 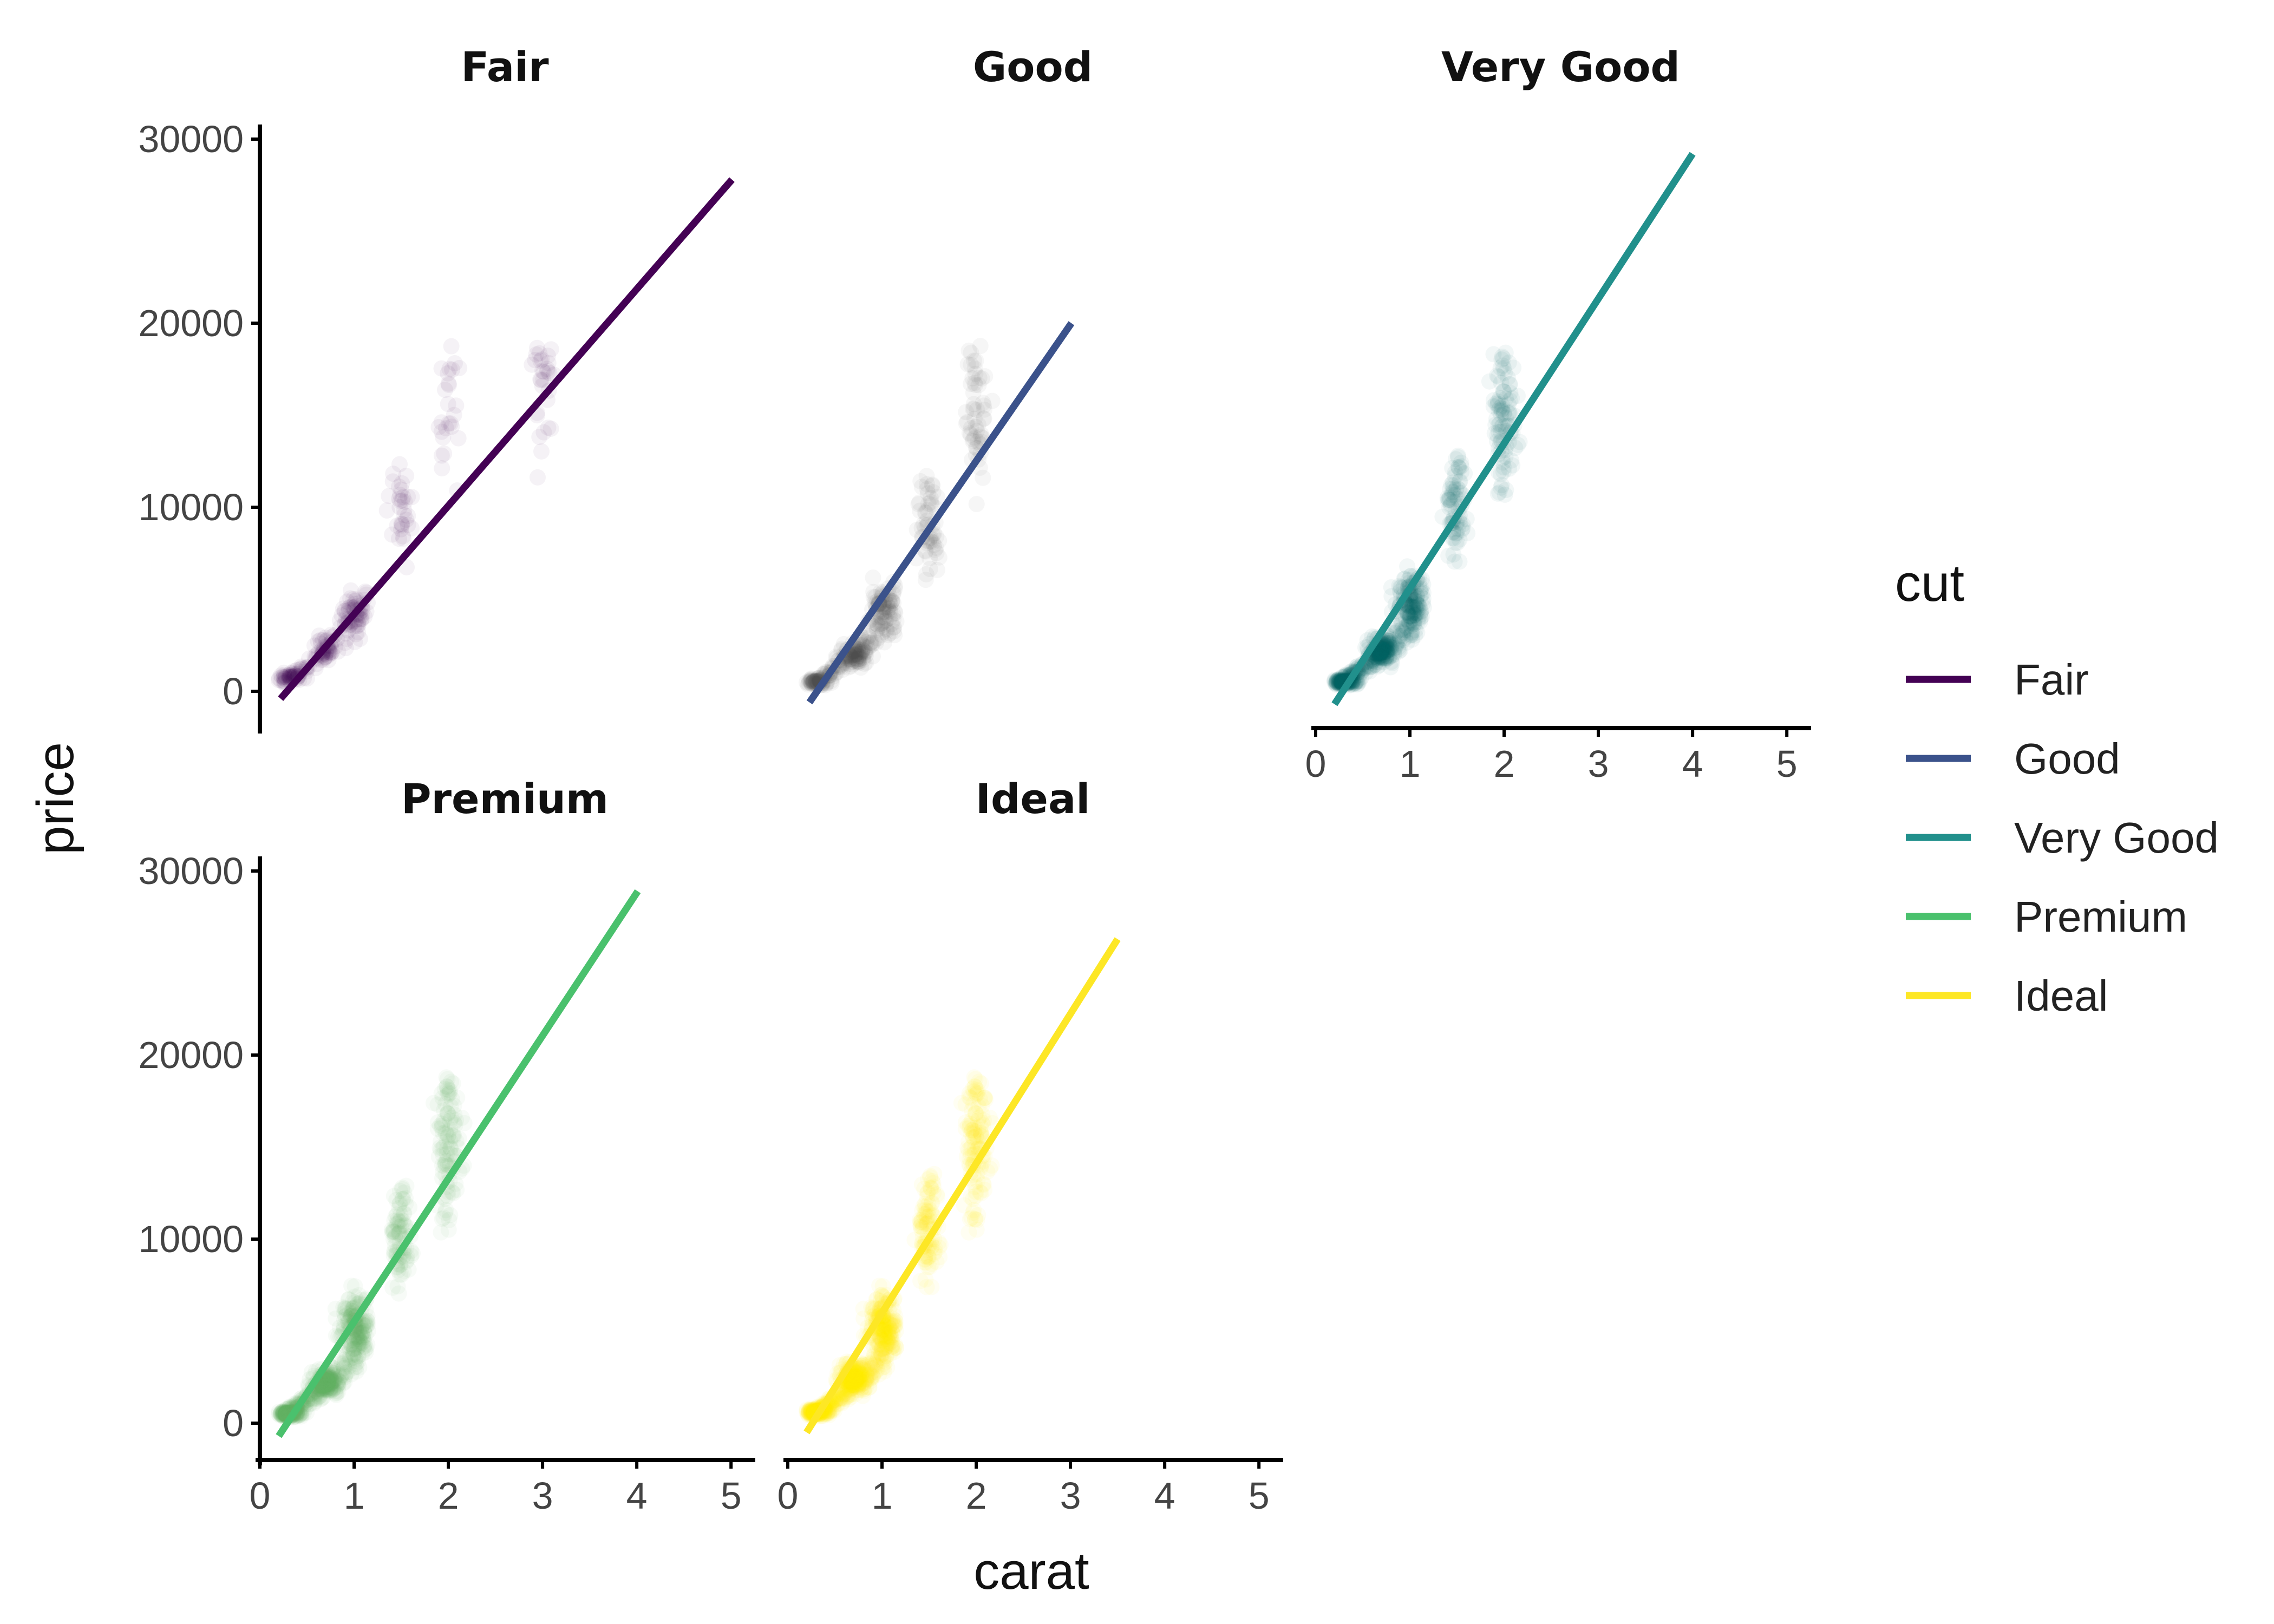 I want to click on facet-strip-title: Good, so click(x=1033, y=67).